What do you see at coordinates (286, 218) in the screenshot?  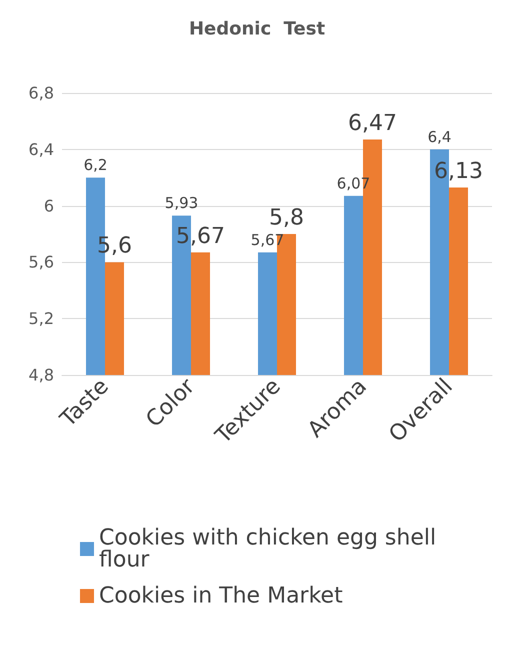 I see `data-label: 5,8` at bounding box center [286, 218].